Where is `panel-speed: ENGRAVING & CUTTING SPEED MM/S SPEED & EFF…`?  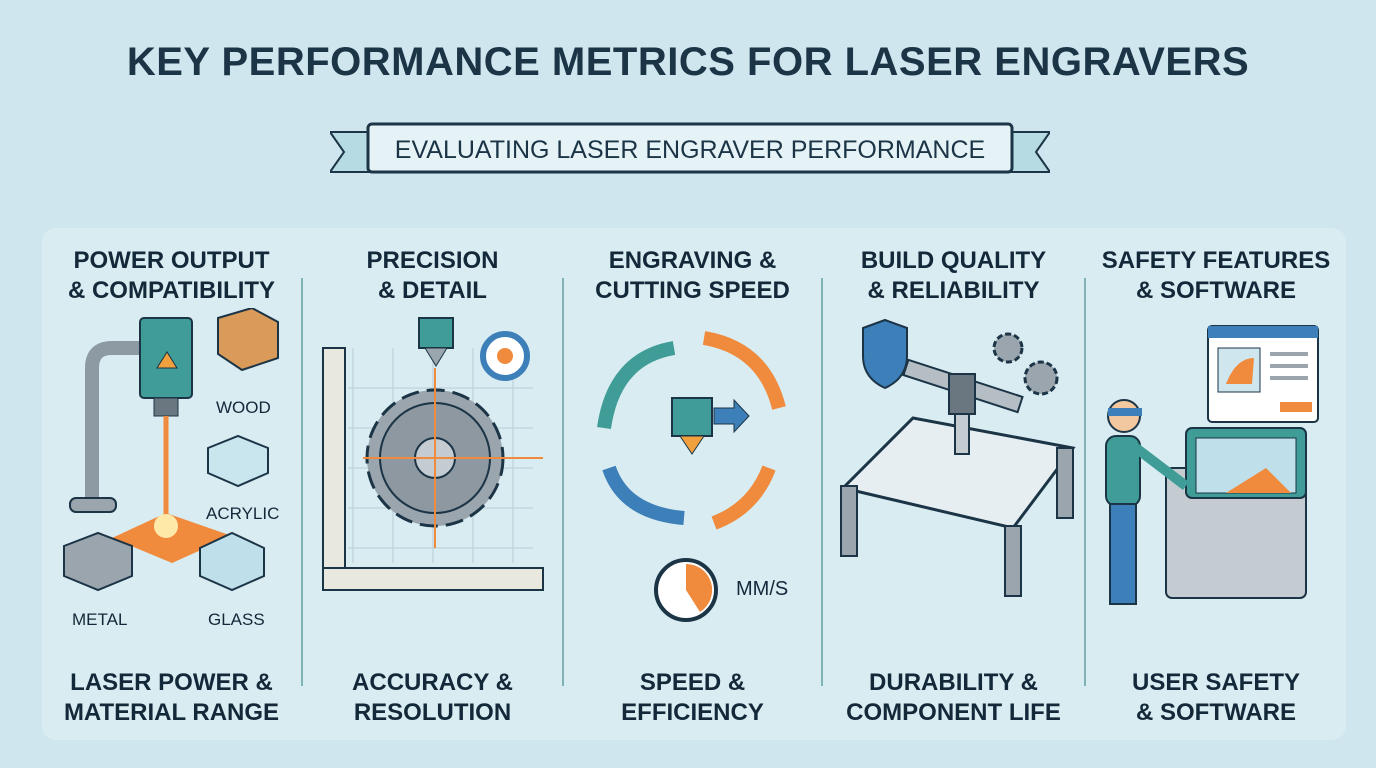
panel-speed: ENGRAVING & CUTTING SPEED MM/S SPEED & EFF… is located at coordinates (692, 484).